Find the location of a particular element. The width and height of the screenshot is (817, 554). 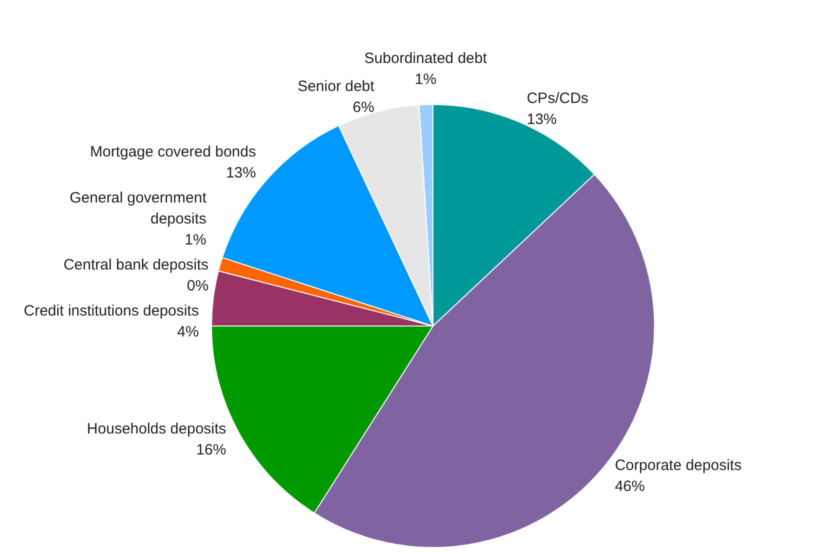

category-label: Central bank deposits is located at coordinates (136, 265).